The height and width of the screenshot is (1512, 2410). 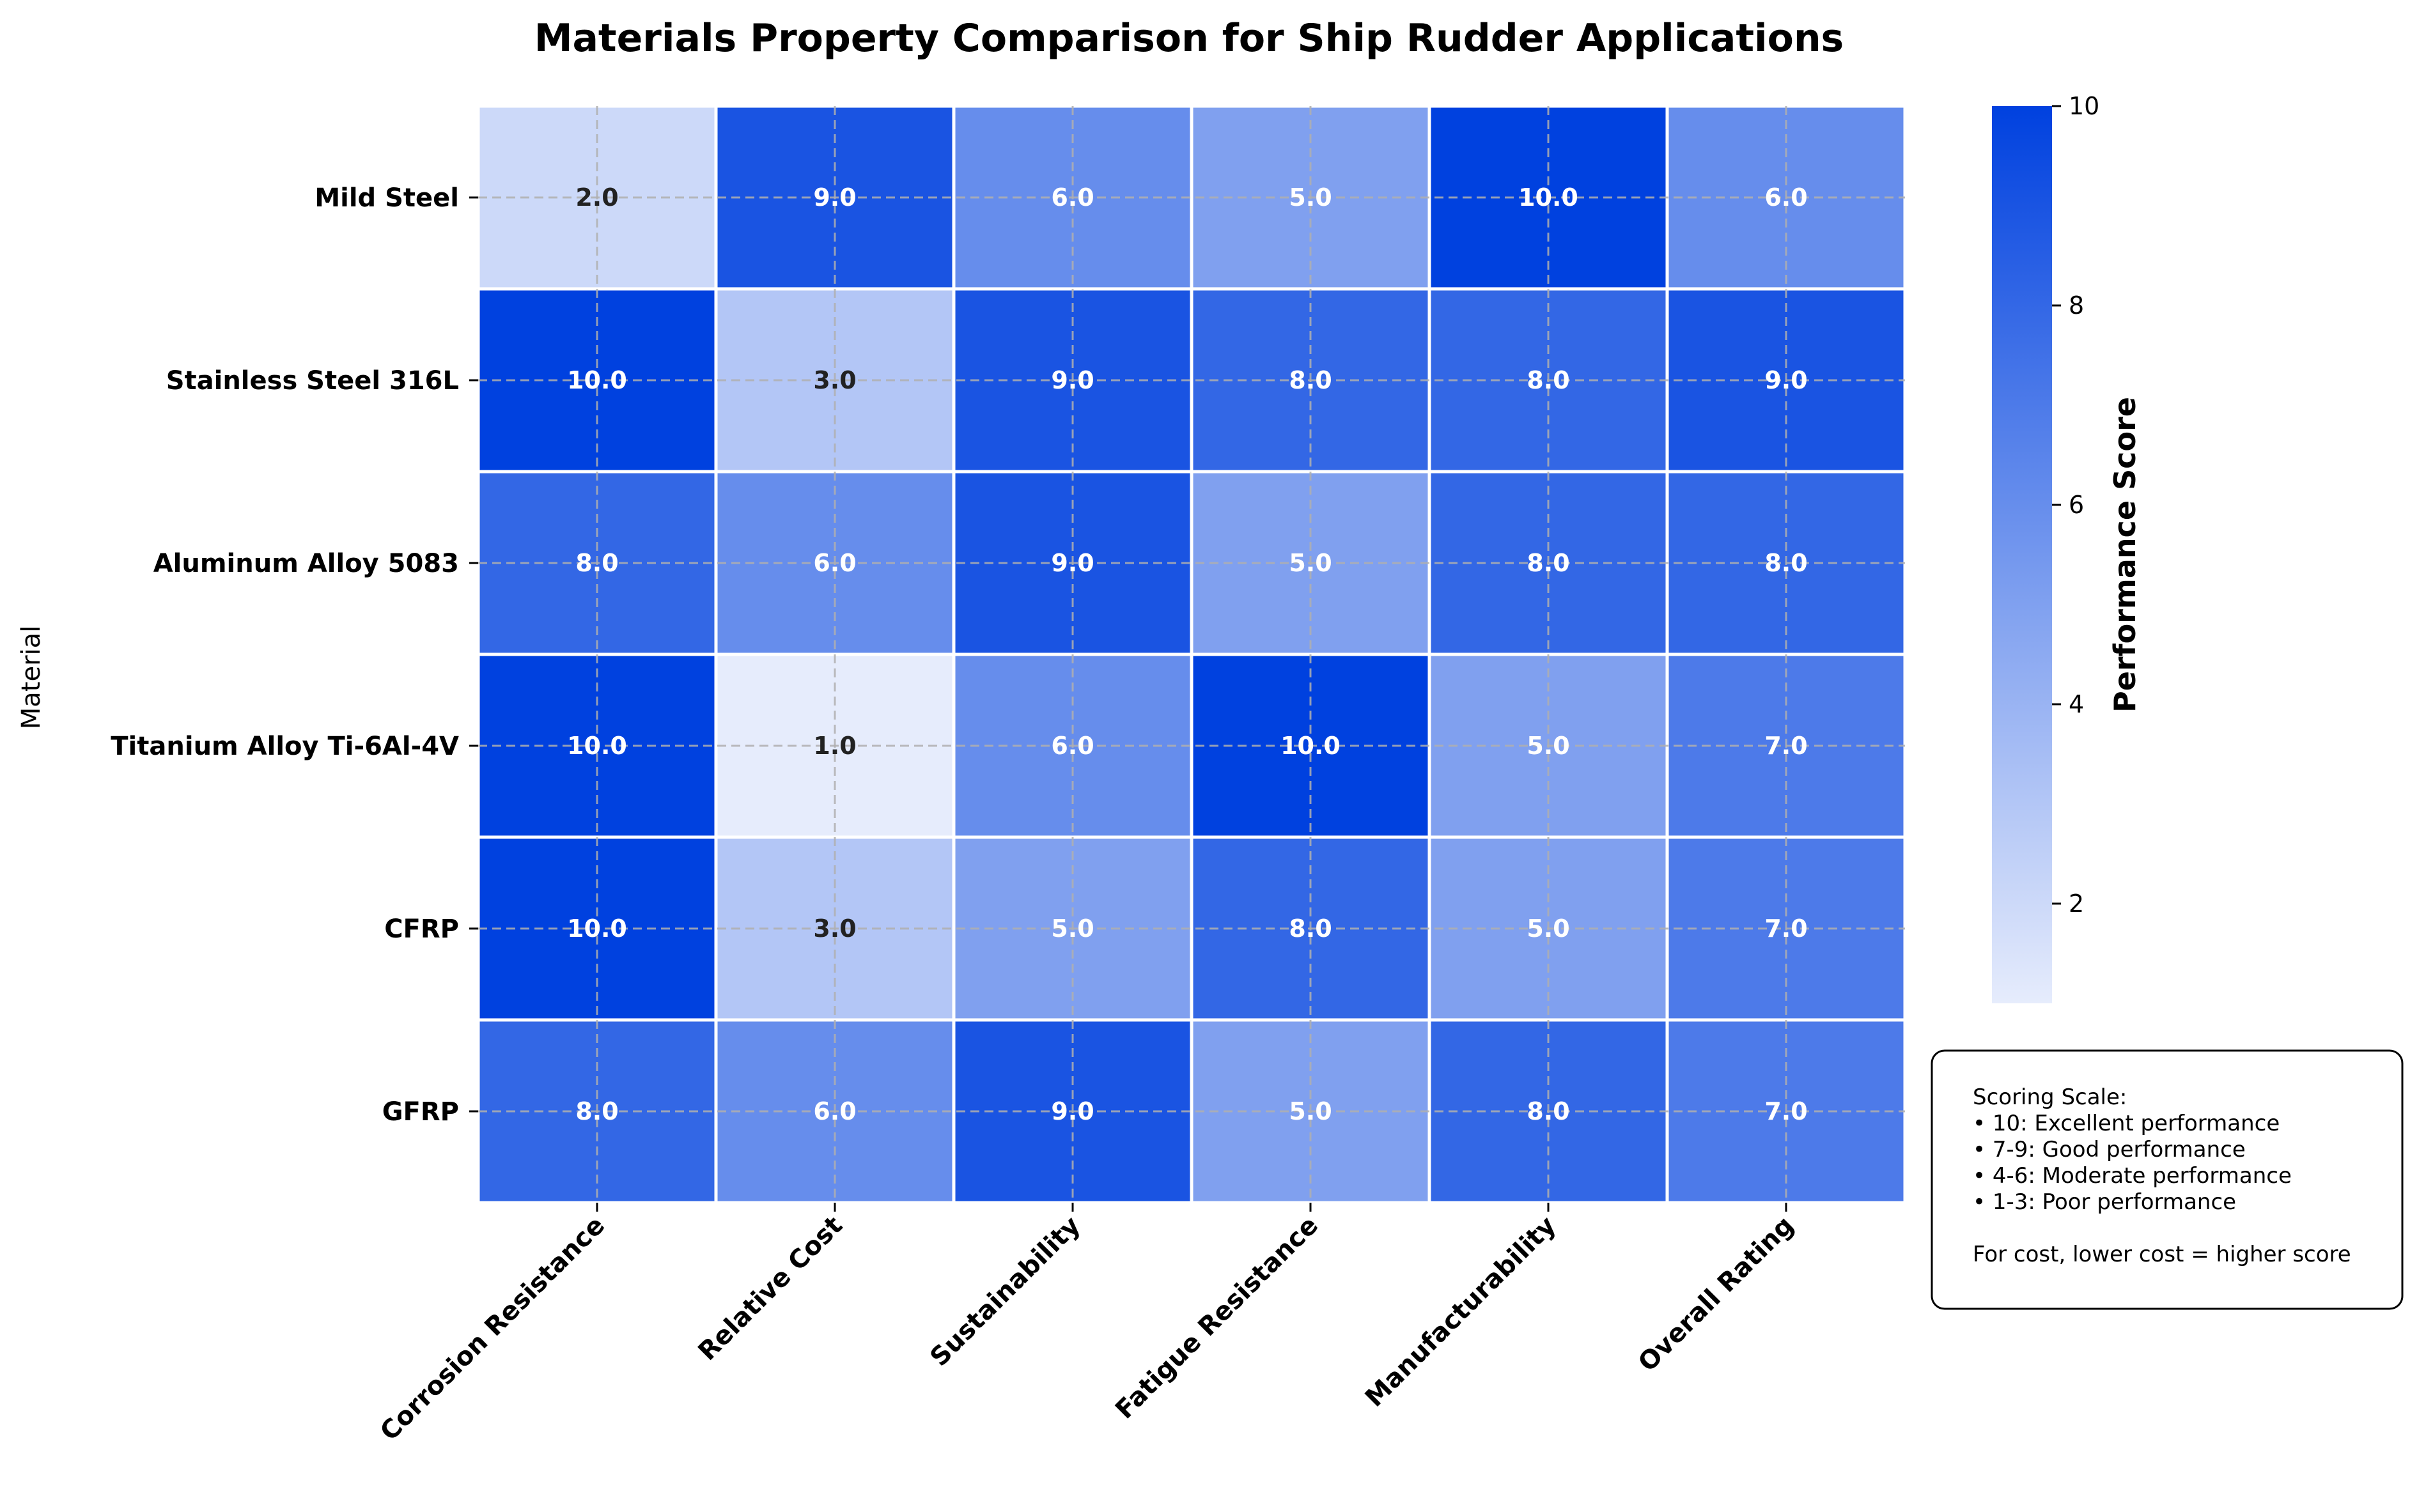 I want to click on colorbar: 2 4 6 8 10 Performance Score, so click(x=2067, y=548).